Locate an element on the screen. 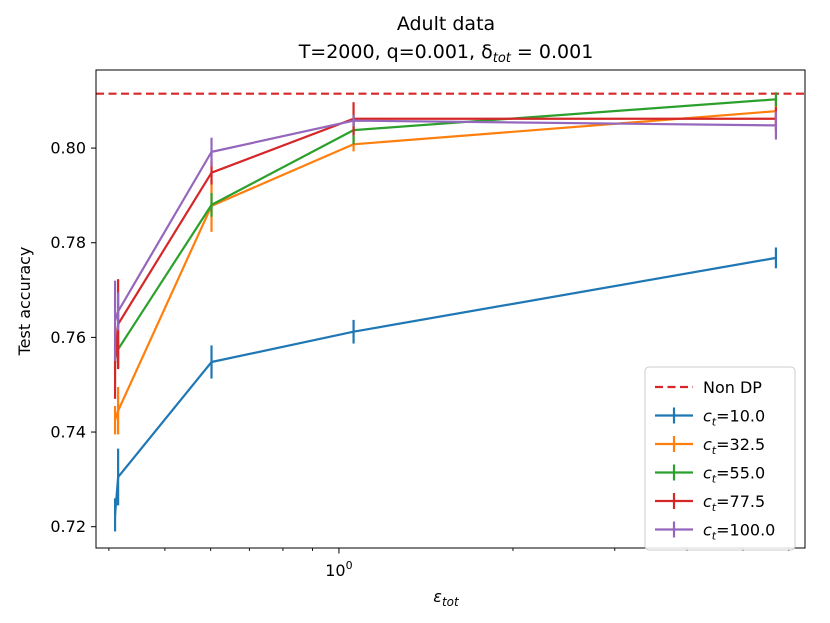  legend-entry-5: ct=100.0 is located at coordinates (715, 532).